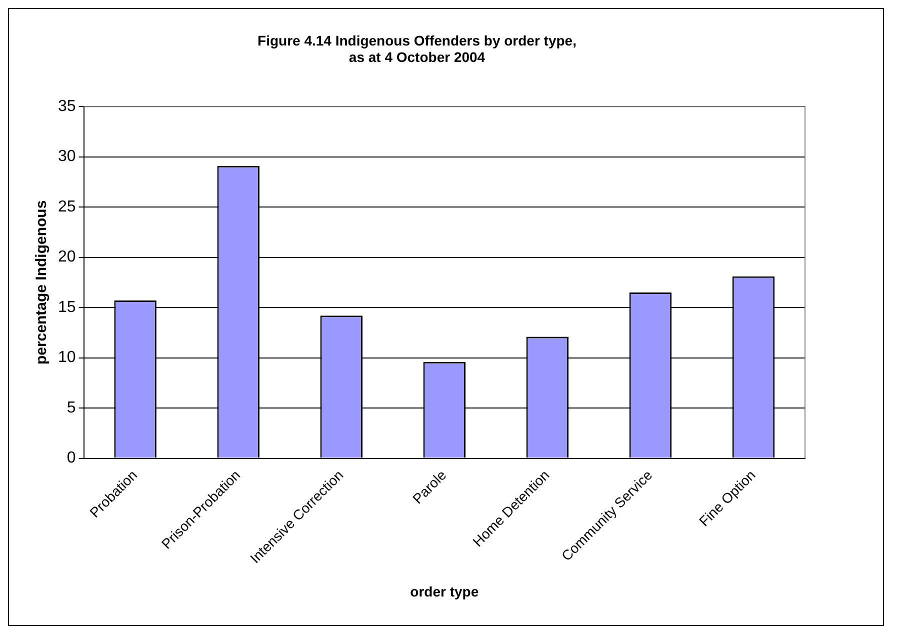 The height and width of the screenshot is (637, 901). Describe the element at coordinates (417, 57) in the screenshot. I see `text: as at 4 October 2004` at that location.